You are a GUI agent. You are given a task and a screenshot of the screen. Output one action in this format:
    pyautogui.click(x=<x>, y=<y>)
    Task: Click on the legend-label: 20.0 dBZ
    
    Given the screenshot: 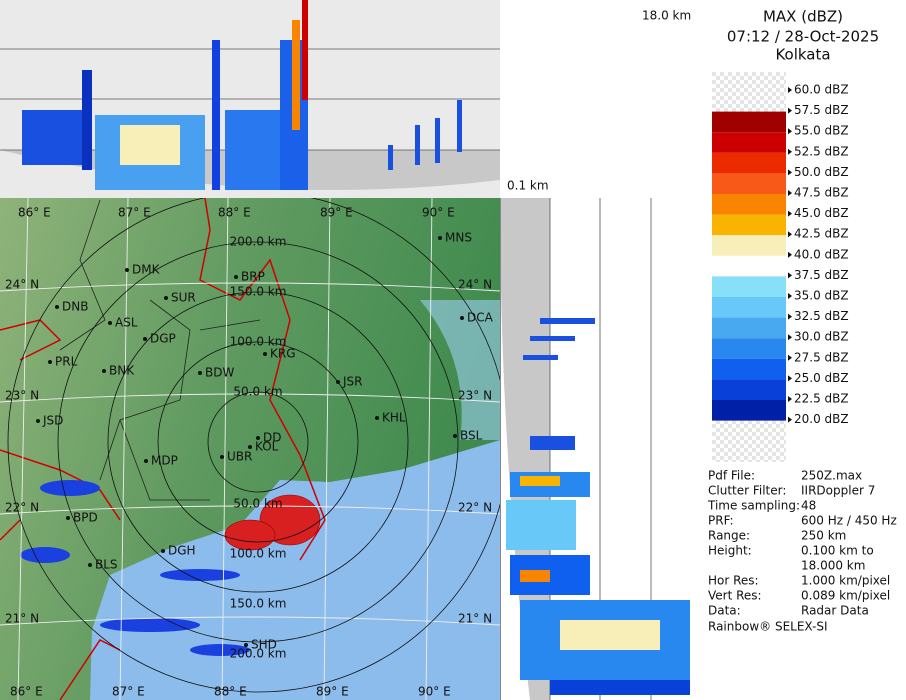 What is the action you would take?
    pyautogui.click(x=821, y=419)
    